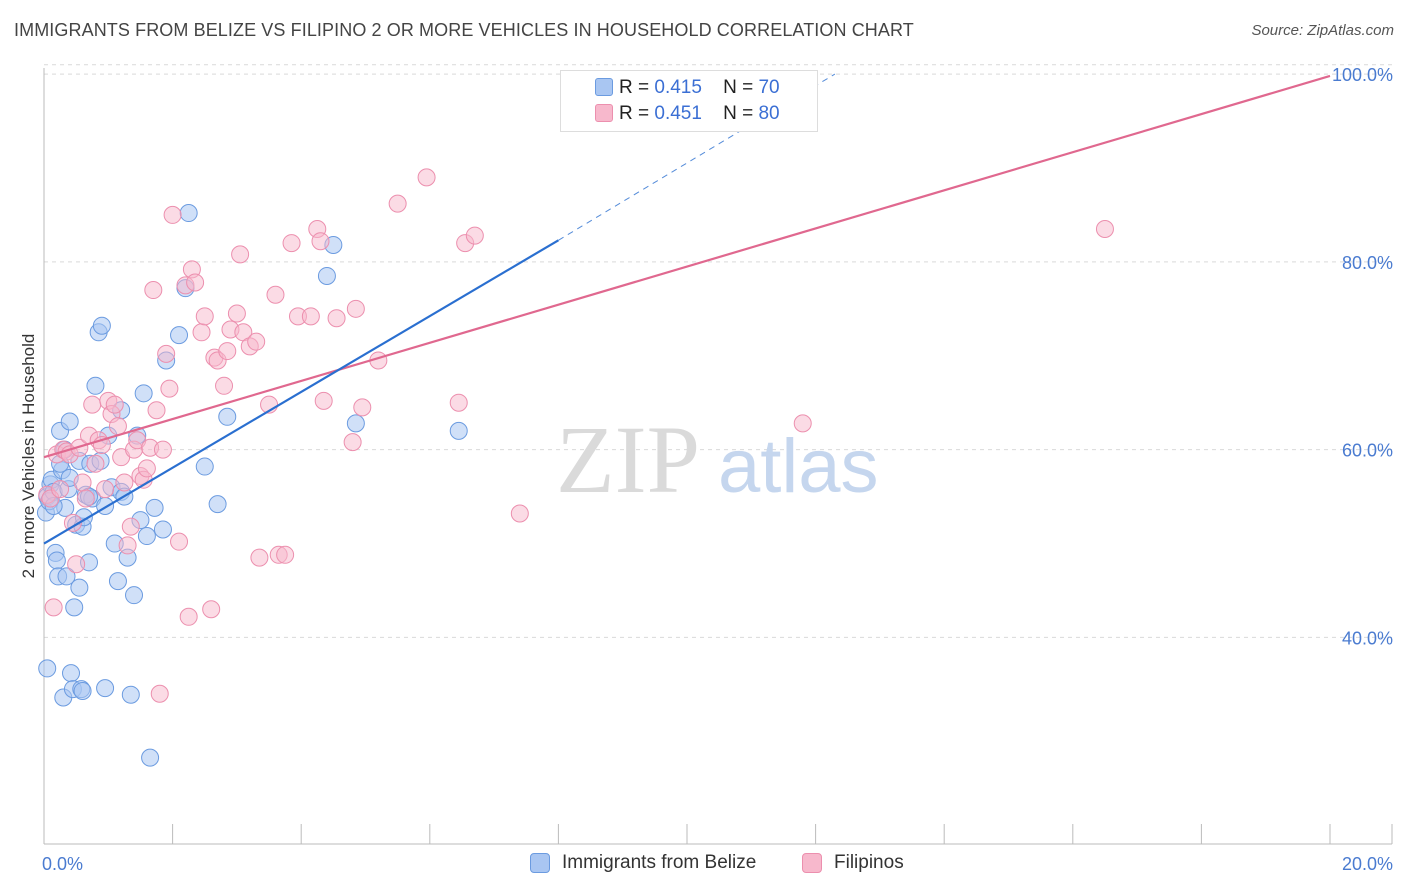 The image size is (1406, 892). What do you see at coordinates (634, 87) in the screenshot?
I see `legend-r-label: R =` at bounding box center [634, 87].